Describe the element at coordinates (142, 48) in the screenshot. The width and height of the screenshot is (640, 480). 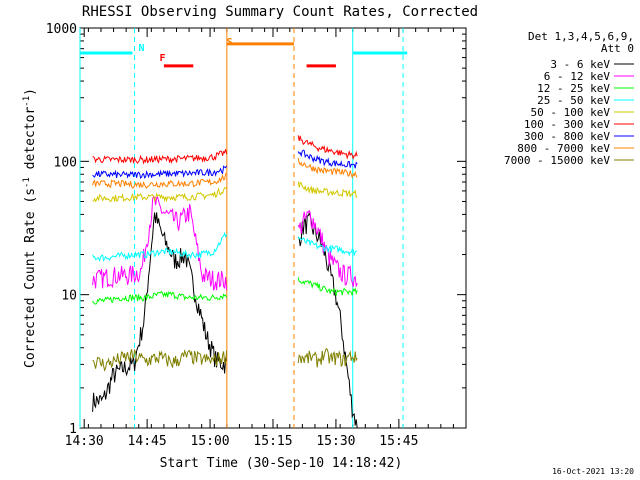
I see `annotation-N: N` at that location.